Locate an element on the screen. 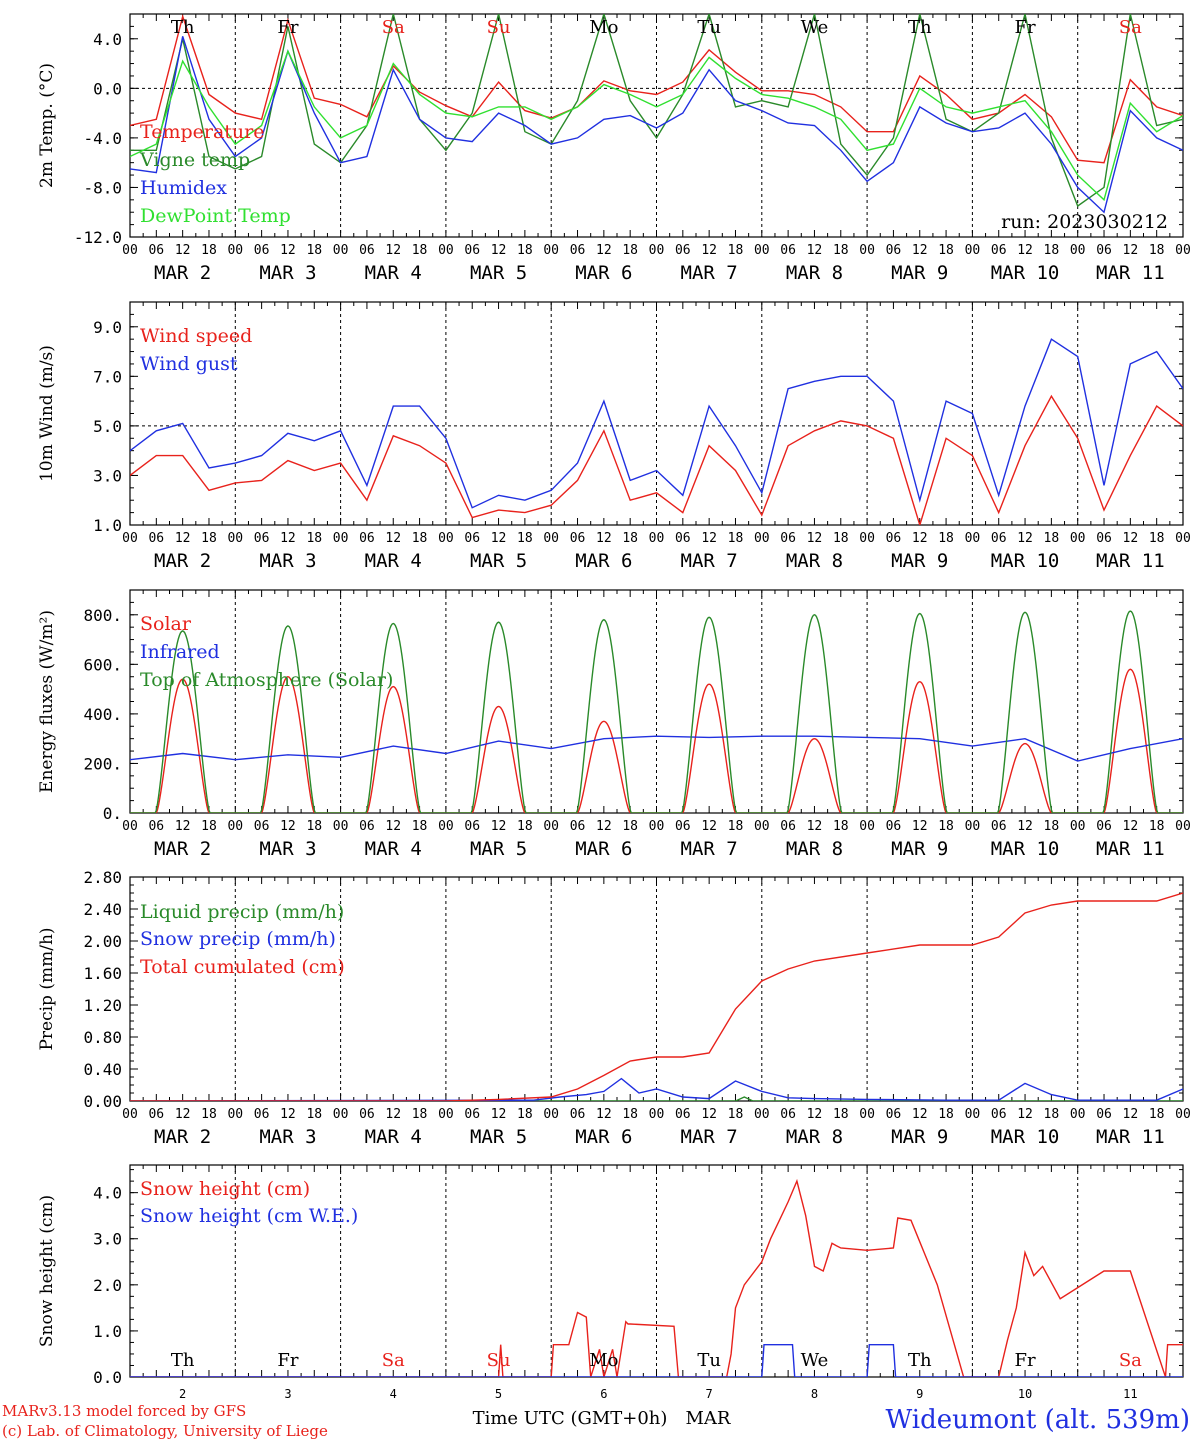 This screenshot has height=1440, width=1194. day-number: 11 is located at coordinates (1130, 1394).